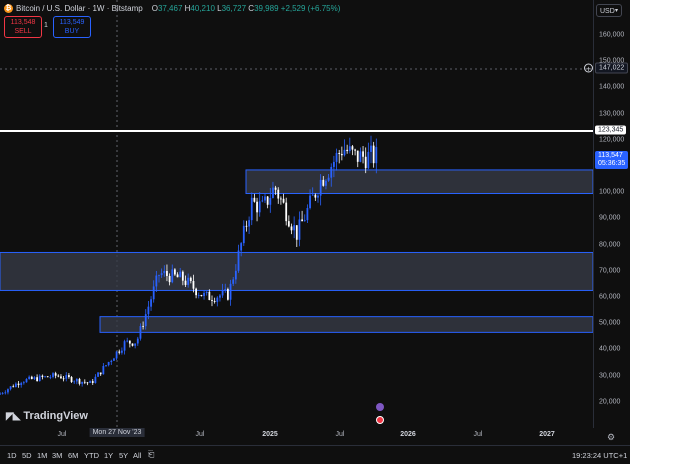  I want to click on timeframe-button-all: All, so click(137, 455).